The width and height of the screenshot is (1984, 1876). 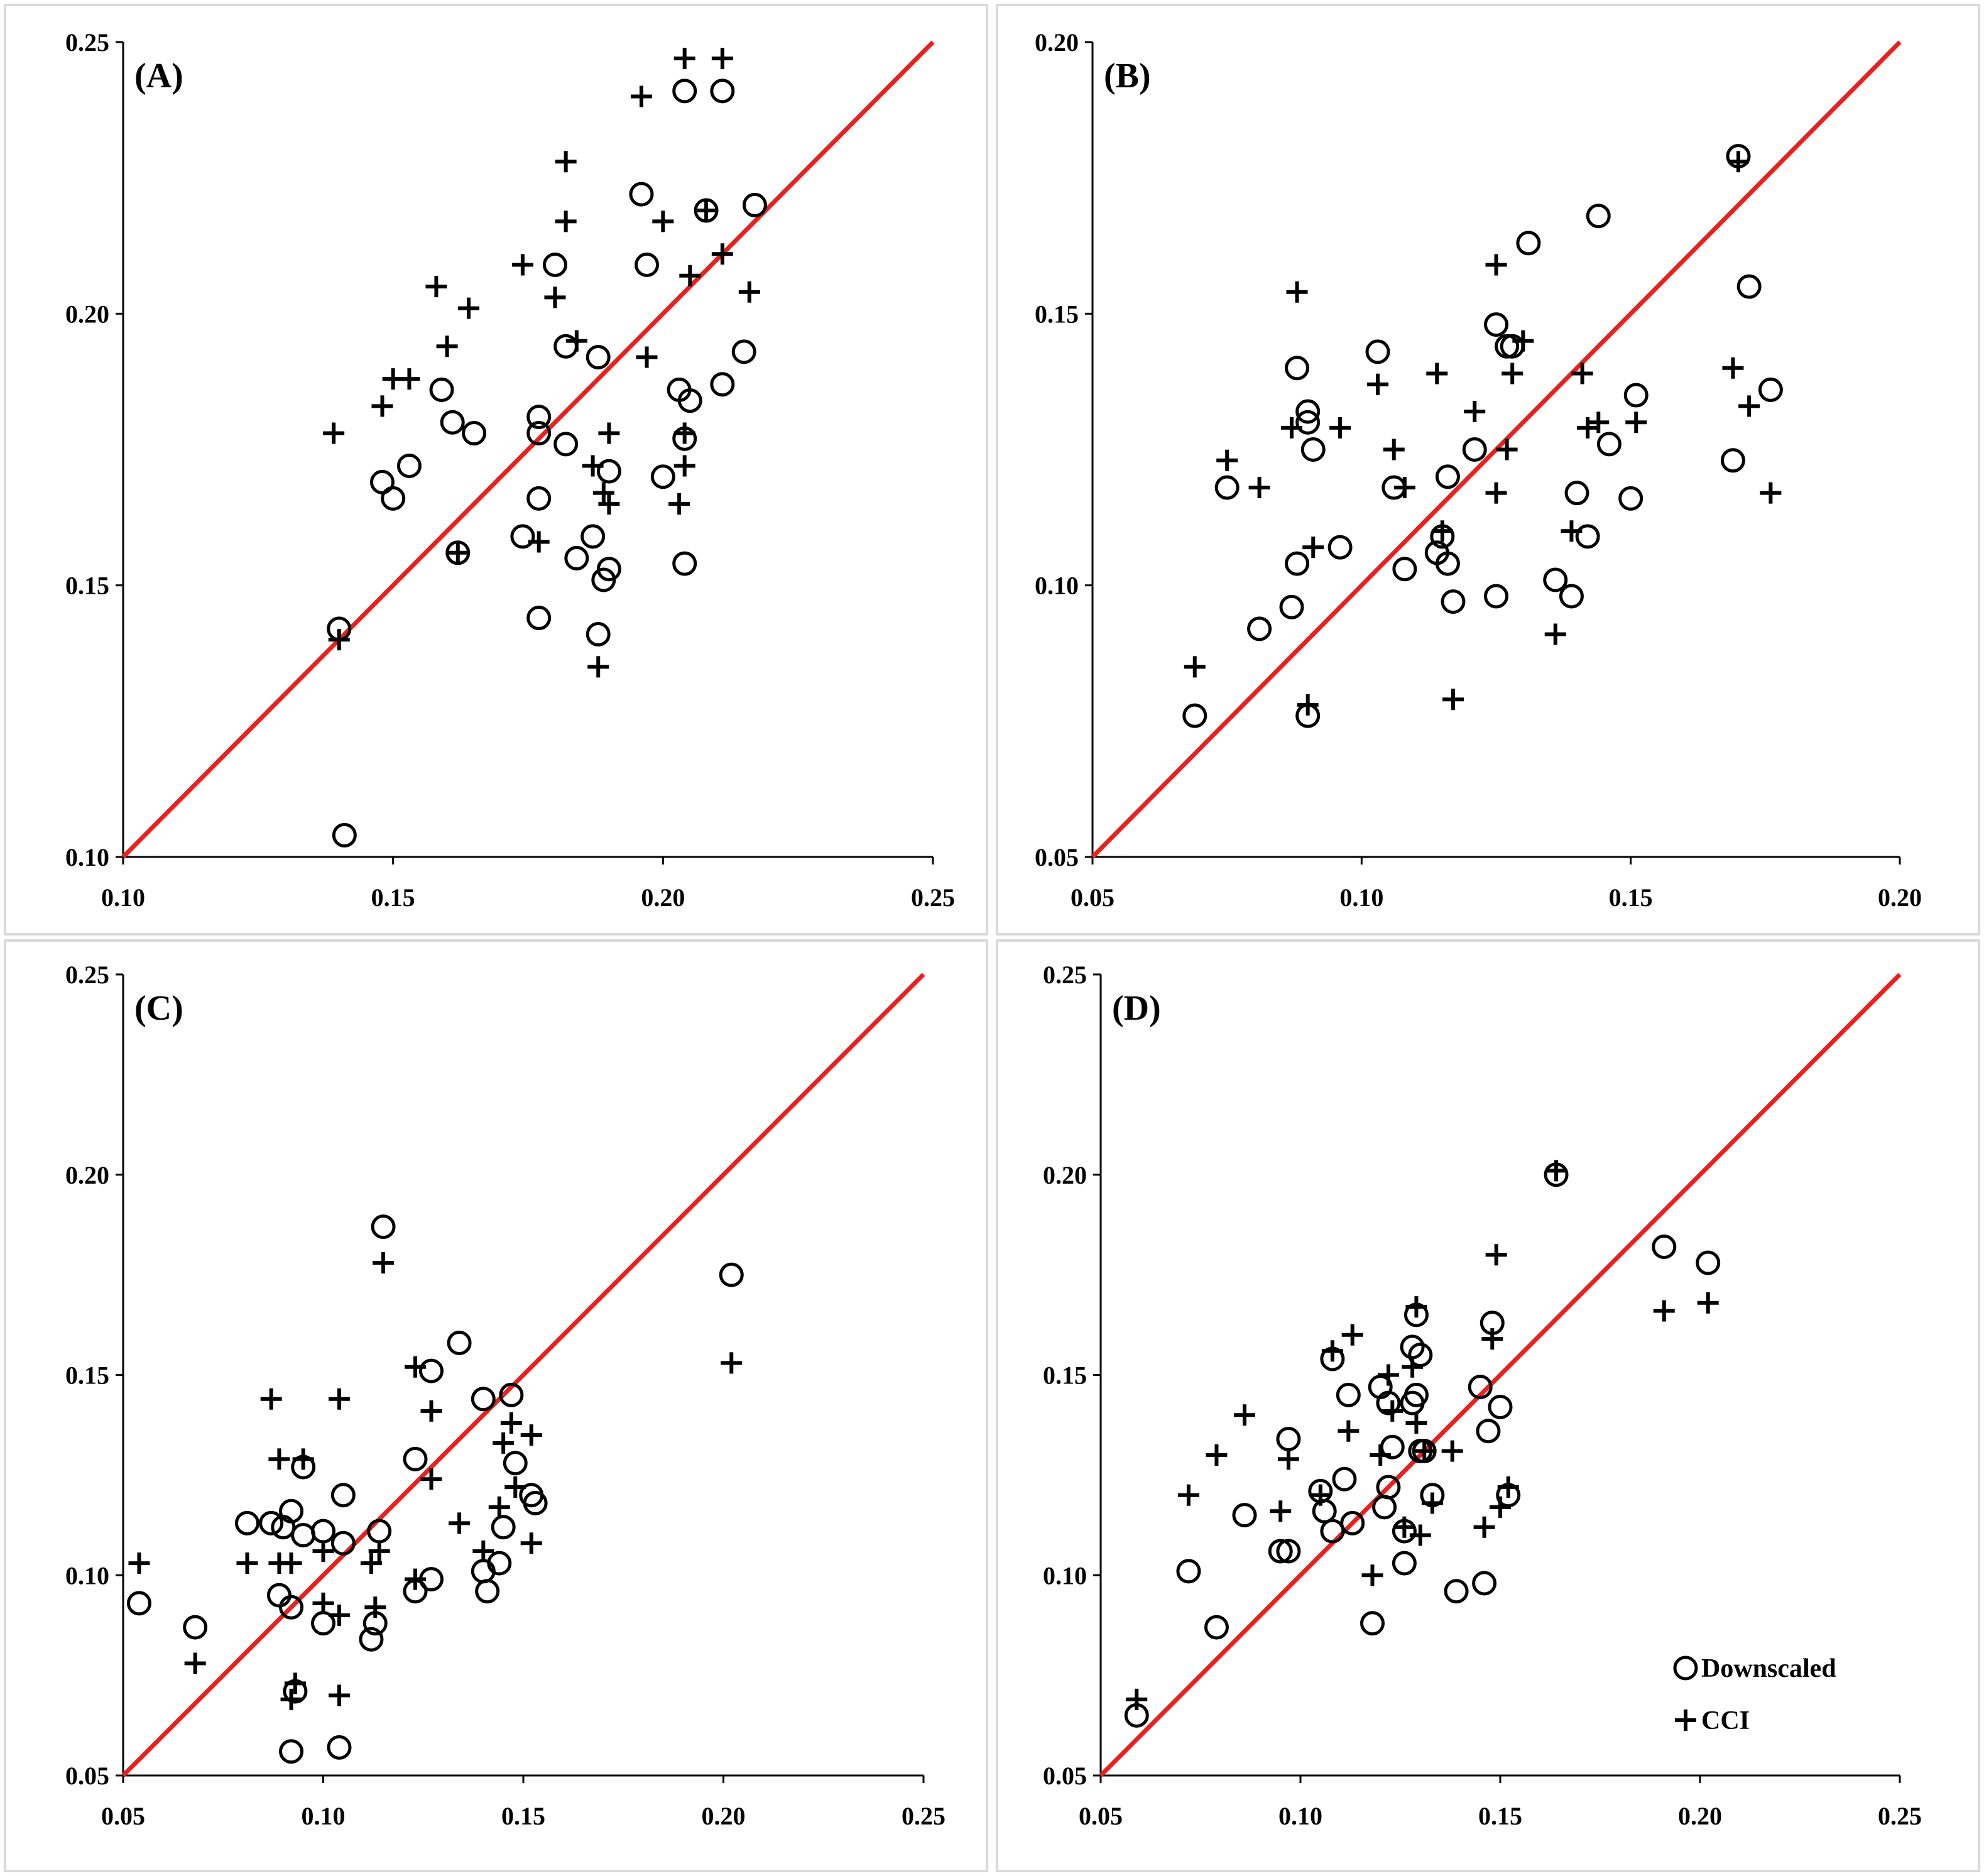 What do you see at coordinates (1768, 1669) in the screenshot?
I see `legend-downscaled-label: Downscaled` at bounding box center [1768, 1669].